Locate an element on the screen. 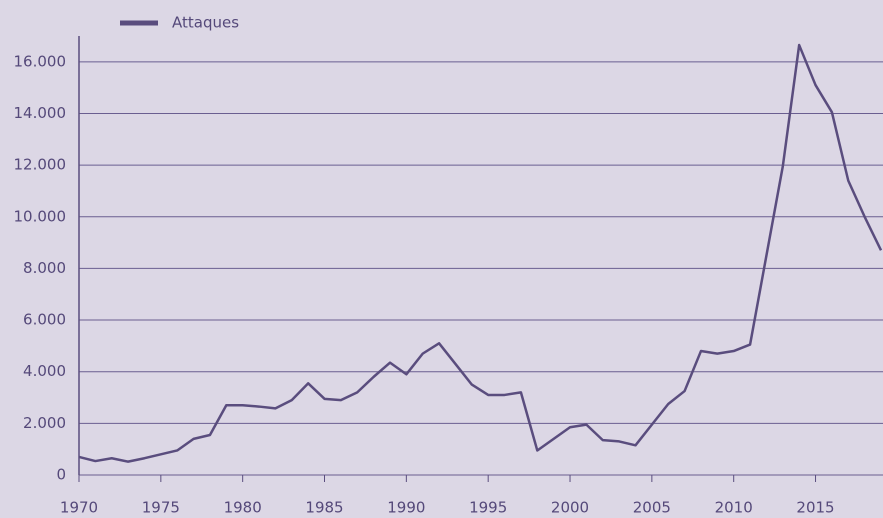 The image size is (883, 518). x-tick-label: 2015 is located at coordinates (815, 508).